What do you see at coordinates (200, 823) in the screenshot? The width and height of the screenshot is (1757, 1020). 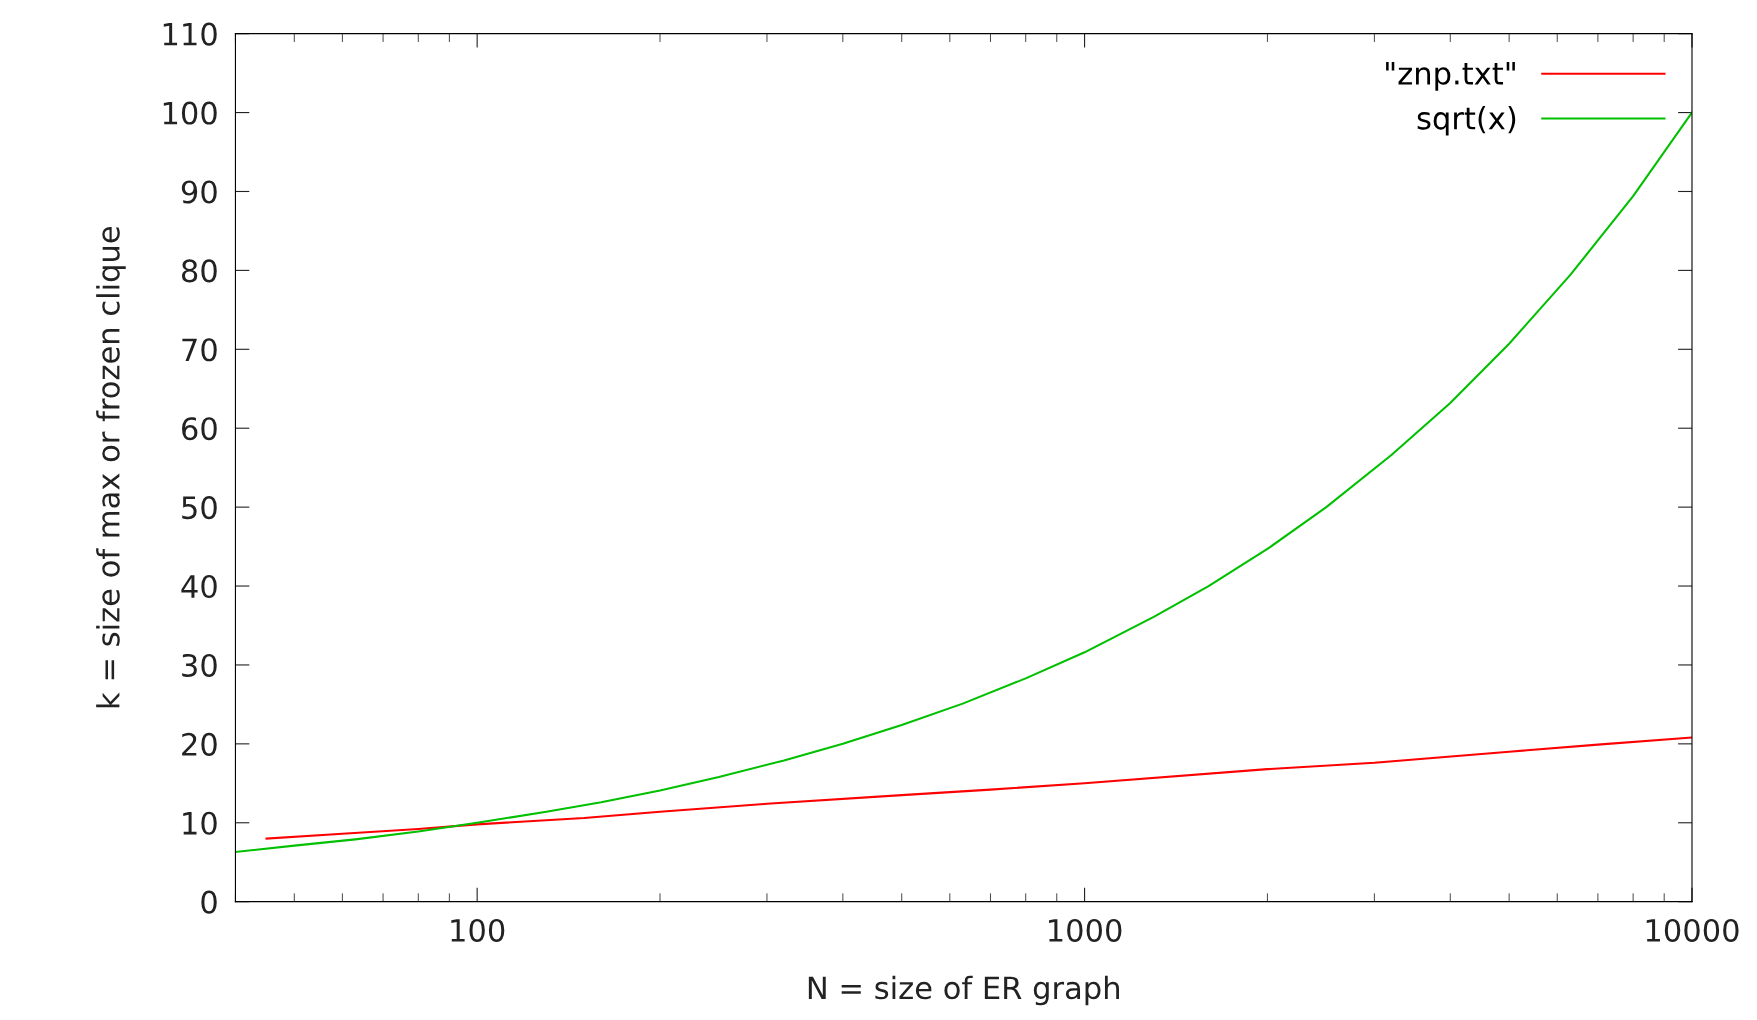 I see `y-tick-label: 10` at bounding box center [200, 823].